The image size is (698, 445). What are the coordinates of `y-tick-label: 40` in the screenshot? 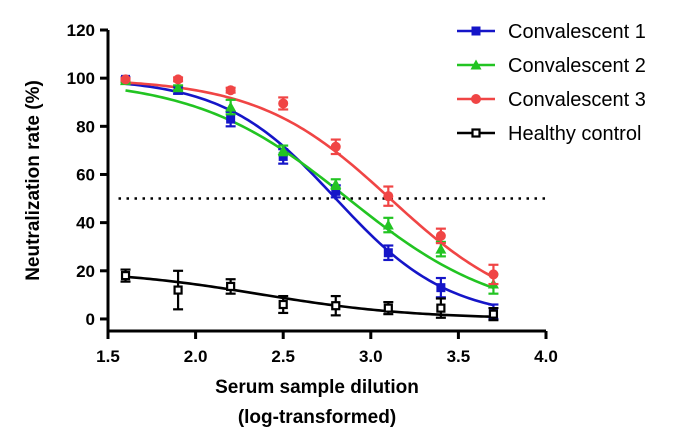 It's located at (85, 223).